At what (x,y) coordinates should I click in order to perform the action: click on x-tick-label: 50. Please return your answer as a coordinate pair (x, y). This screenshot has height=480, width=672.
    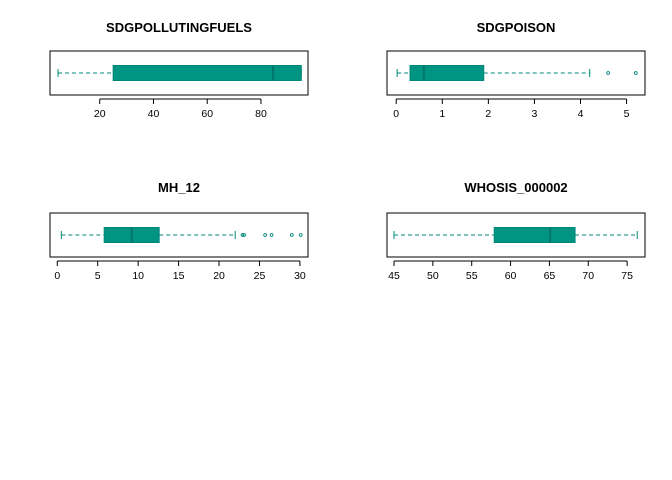
    Looking at the image, I should click on (433, 276).